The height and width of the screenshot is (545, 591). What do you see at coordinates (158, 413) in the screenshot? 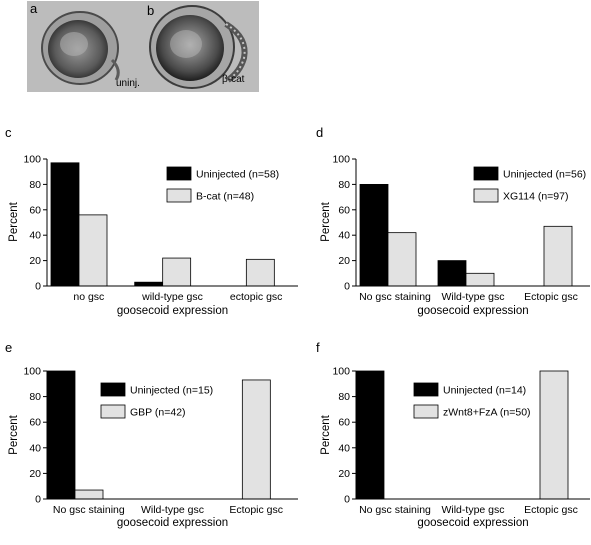
I see `legend-label: GBP (n=42)` at bounding box center [158, 413].